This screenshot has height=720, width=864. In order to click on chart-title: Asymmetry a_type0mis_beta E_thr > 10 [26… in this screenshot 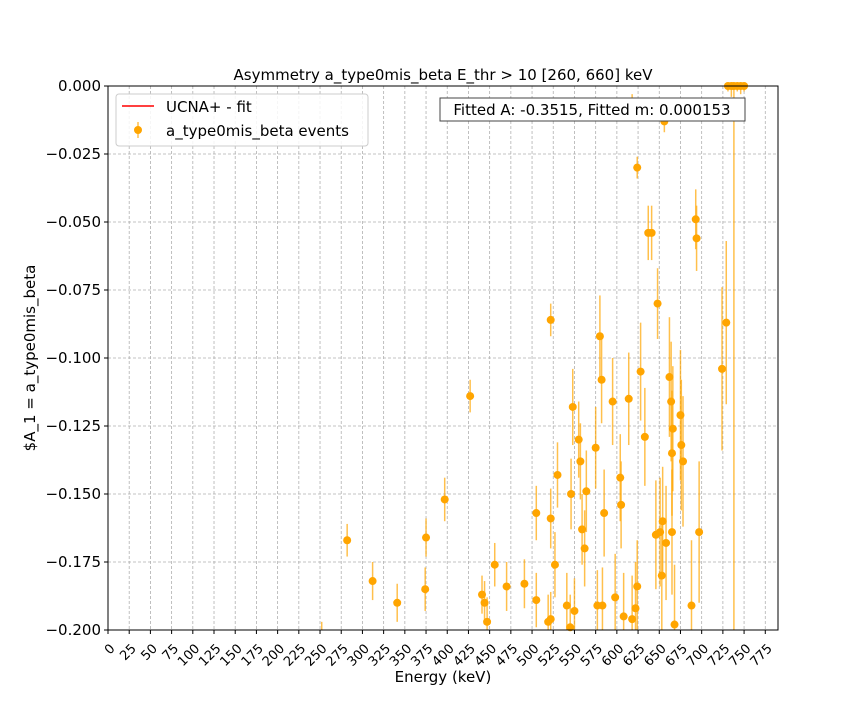, I will do `click(444, 75)`.